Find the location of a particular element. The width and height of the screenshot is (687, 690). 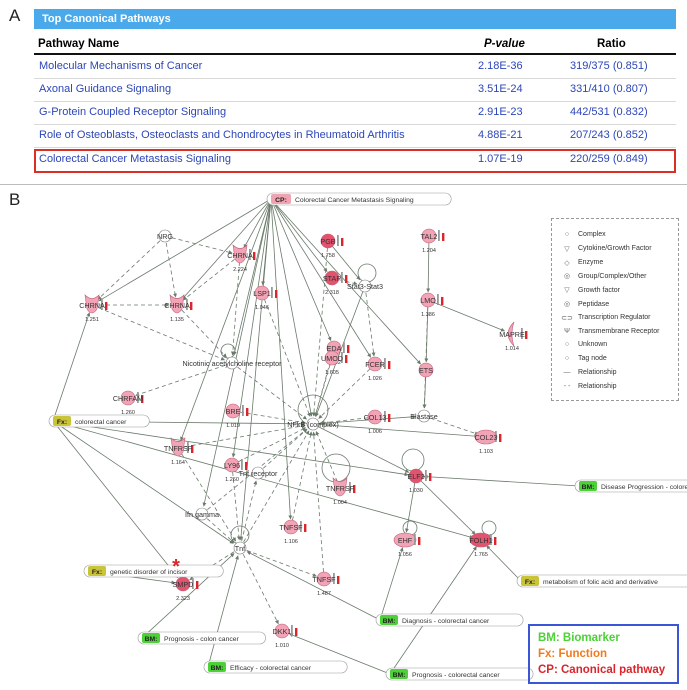

node-tnfsf_low: 1.487 TNFSF is located at coordinates (326, 584).